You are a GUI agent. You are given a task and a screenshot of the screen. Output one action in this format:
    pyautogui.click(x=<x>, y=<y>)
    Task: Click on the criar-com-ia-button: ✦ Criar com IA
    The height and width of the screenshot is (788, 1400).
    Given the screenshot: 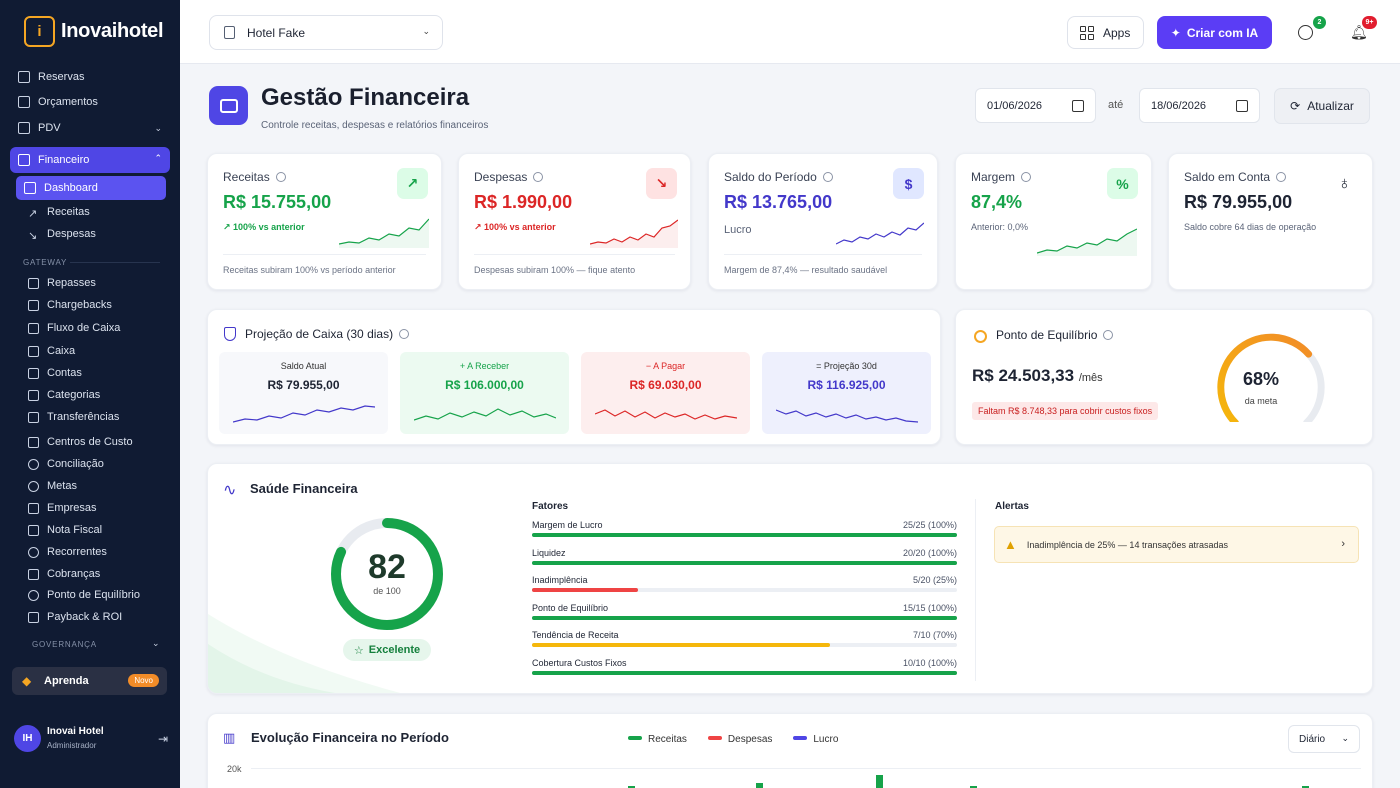 What is the action you would take?
    pyautogui.click(x=1214, y=32)
    